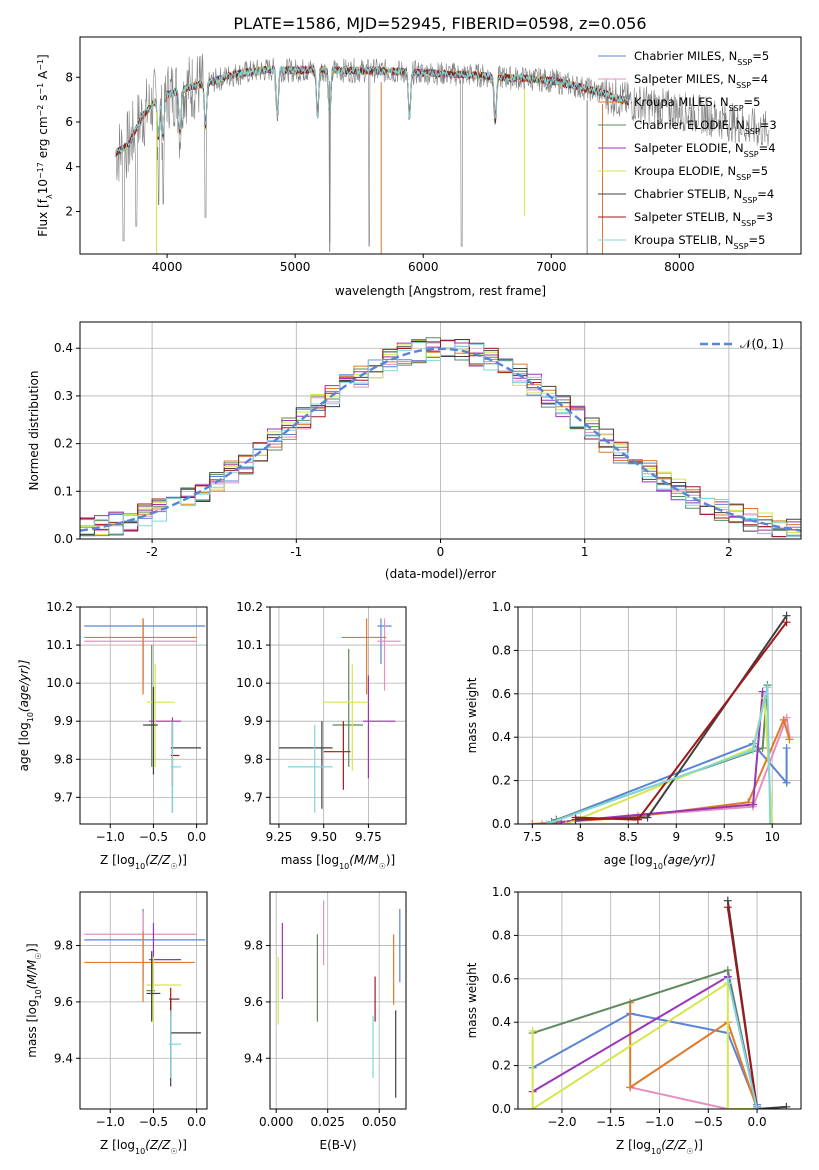 Image resolution: width=819 pixels, height=1170 pixels. What do you see at coordinates (697, 104) in the screenshot?
I see `legend-entry: Kroupa MILES, NSSP=5` at bounding box center [697, 104].